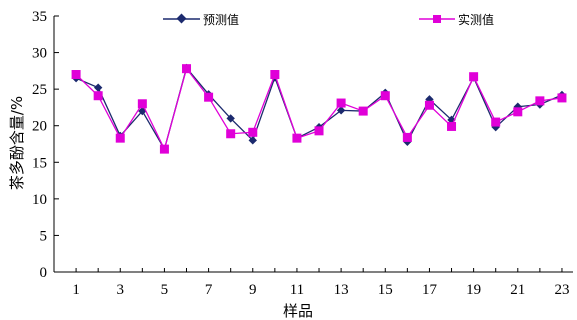  I want to click on y-tick-label-25: 25, so click(39, 90).